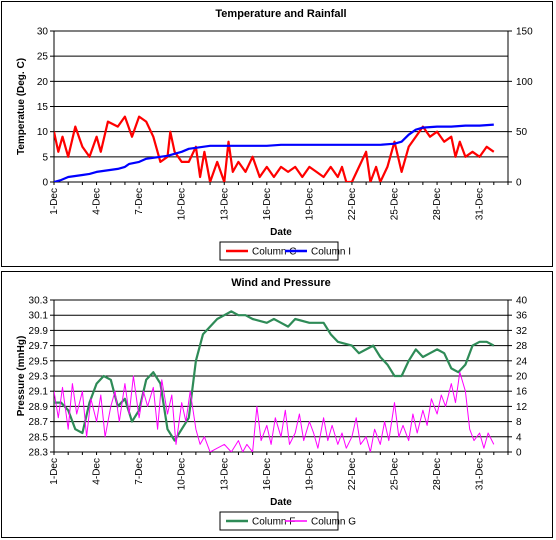 The height and width of the screenshot is (540, 556). I want to click on y2-tick-label: 28, so click(522, 346).